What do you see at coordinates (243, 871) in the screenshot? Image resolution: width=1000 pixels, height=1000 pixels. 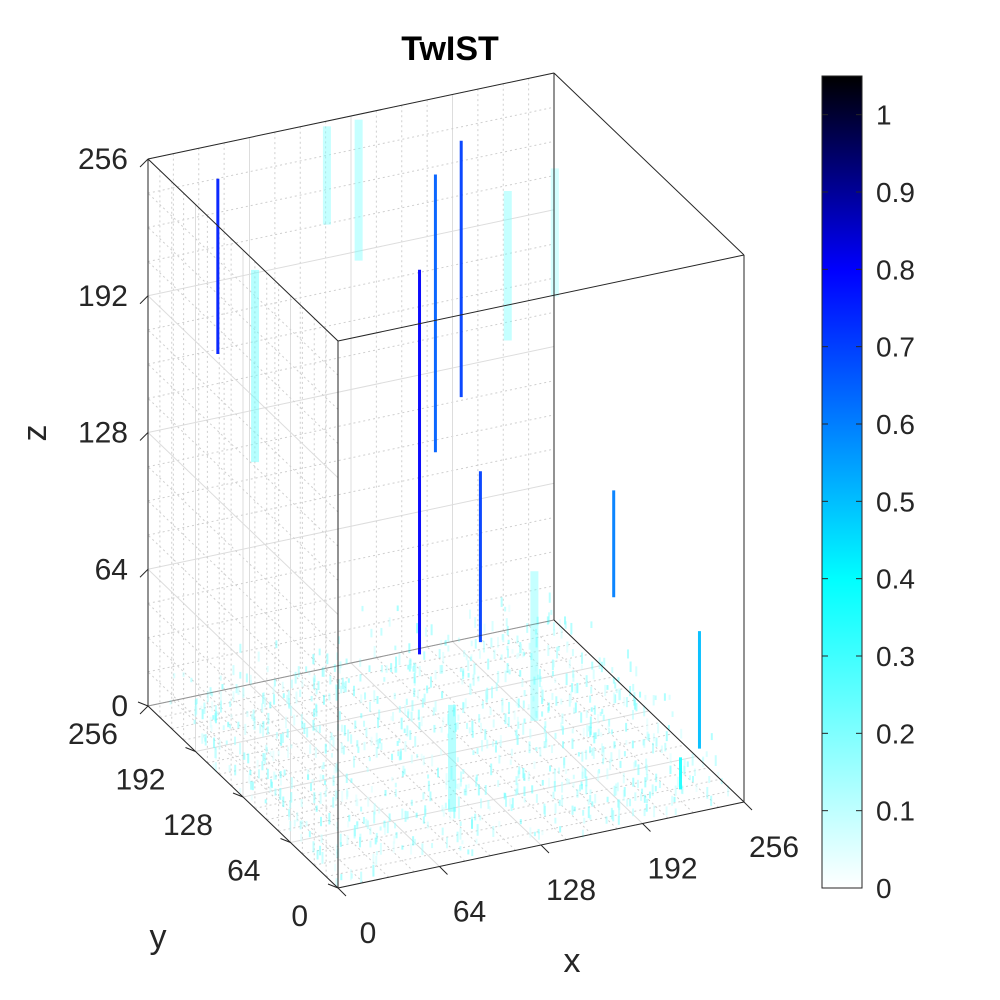 I see `y-tick-label: 64` at bounding box center [243, 871].